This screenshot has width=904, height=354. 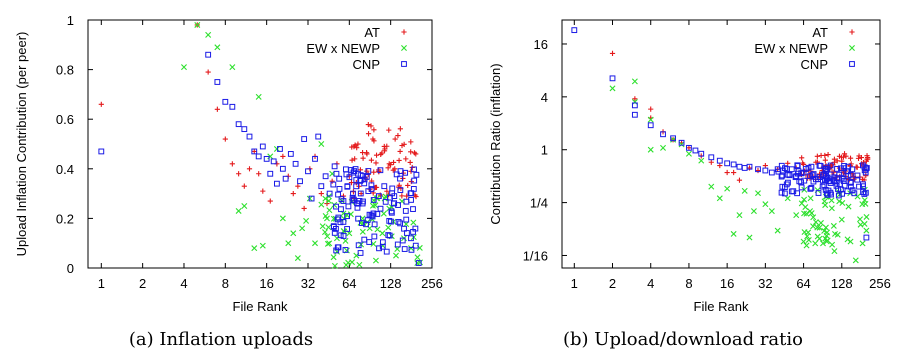 What do you see at coordinates (650, 283) in the screenshot?
I see `chart2-x-tick-label: 4` at bounding box center [650, 283].